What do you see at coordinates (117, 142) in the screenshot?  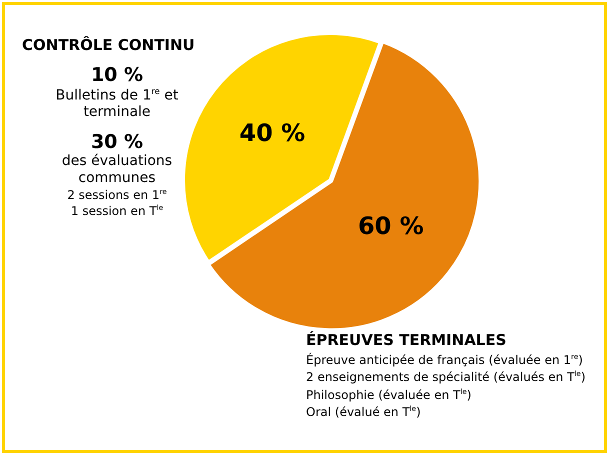 I see `text: 30 %` at bounding box center [117, 142].